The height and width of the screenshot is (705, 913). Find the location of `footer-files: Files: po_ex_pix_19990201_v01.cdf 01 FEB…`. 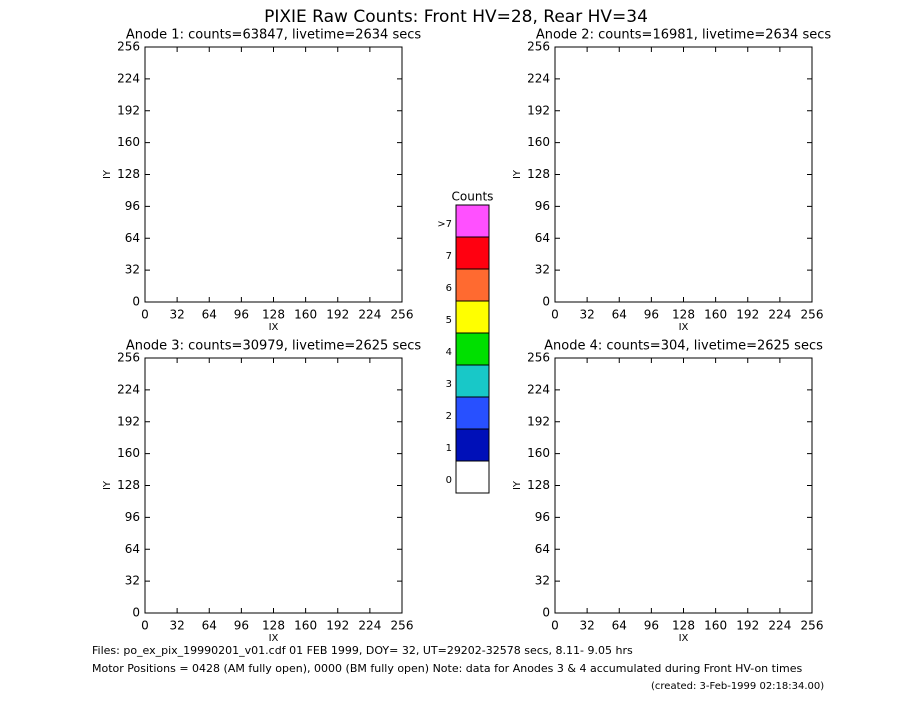

footer-files: Files: po_ex_pix_19990201_v01.cdf 01 FEB… is located at coordinates (362, 650).